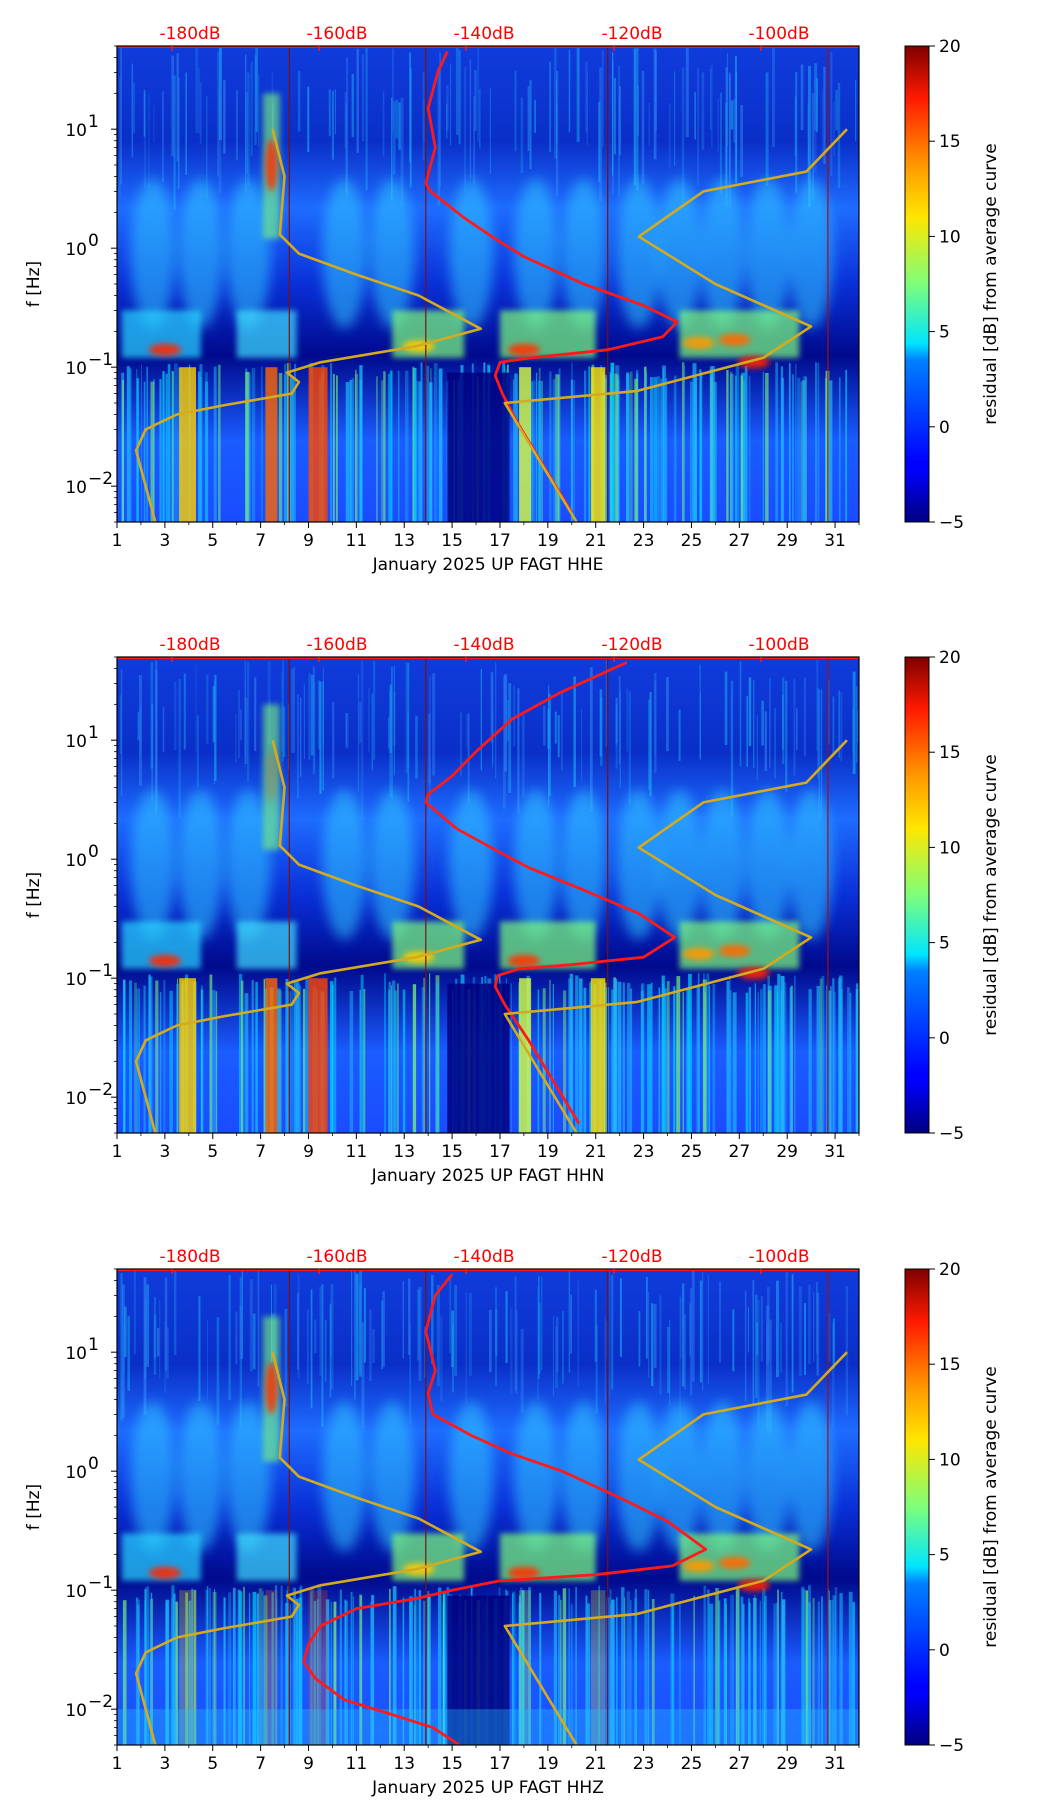 Image resolution: width=1052 pixels, height=1806 pixels. What do you see at coordinates (484, 648) in the screenshot?
I see `db-scale-labels: -180dB -160dB -140dB -120dB -100dB` at bounding box center [484, 648].